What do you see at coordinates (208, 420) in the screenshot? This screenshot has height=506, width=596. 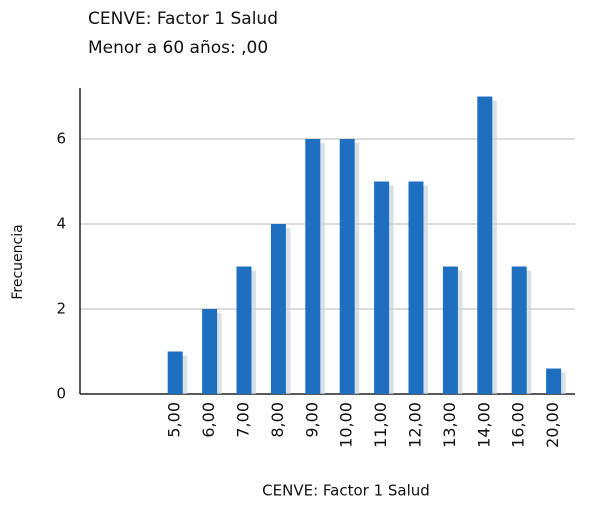 I see `x-tick-label: 6,00` at bounding box center [208, 420].